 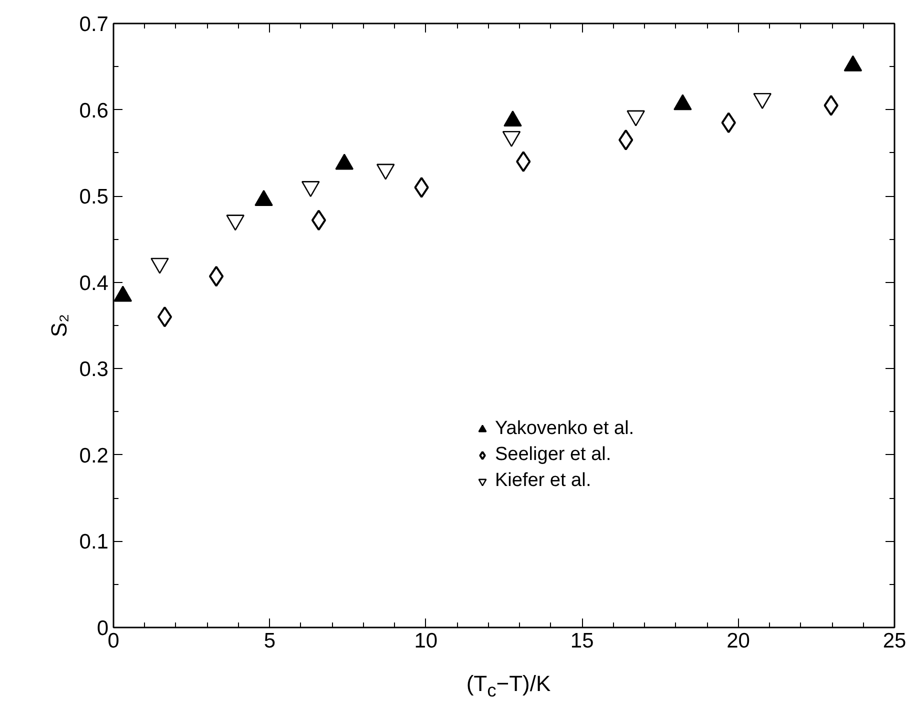 I want to click on y-tick-label: 0.1, so click(x=94, y=542).